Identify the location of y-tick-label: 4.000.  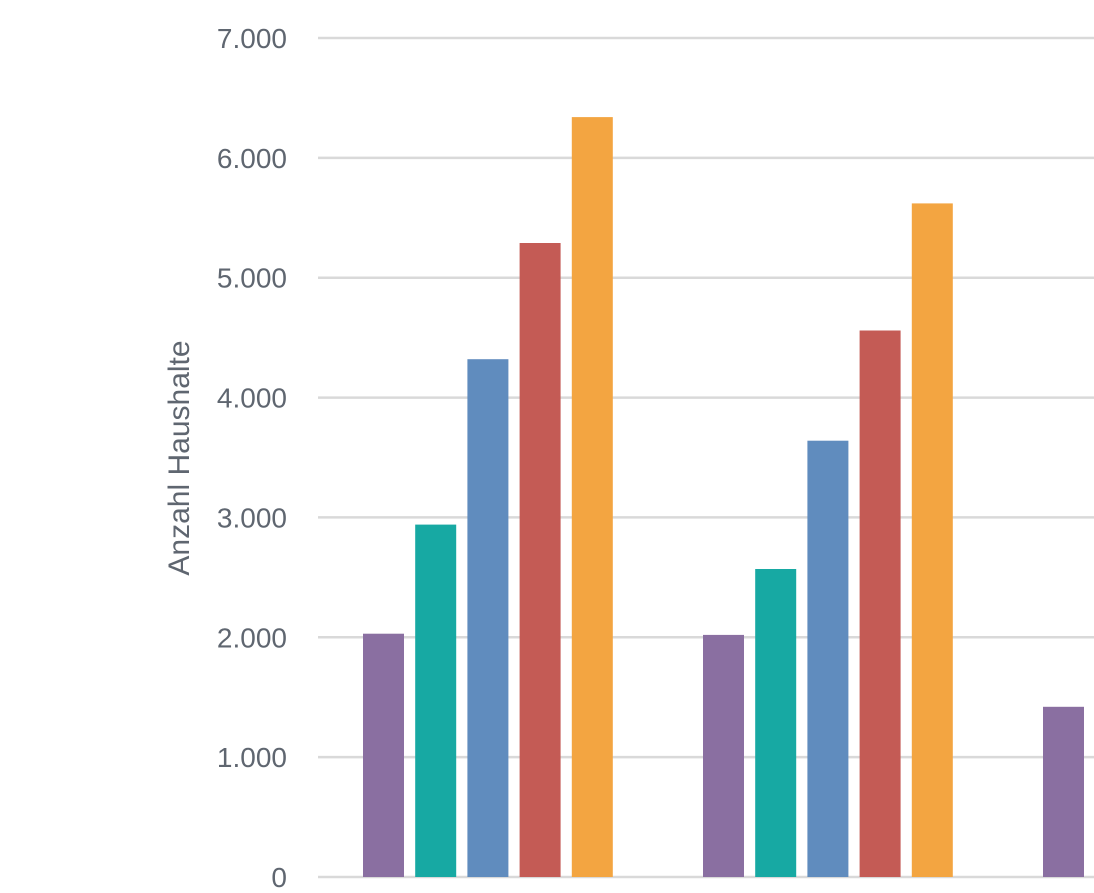
(252, 398).